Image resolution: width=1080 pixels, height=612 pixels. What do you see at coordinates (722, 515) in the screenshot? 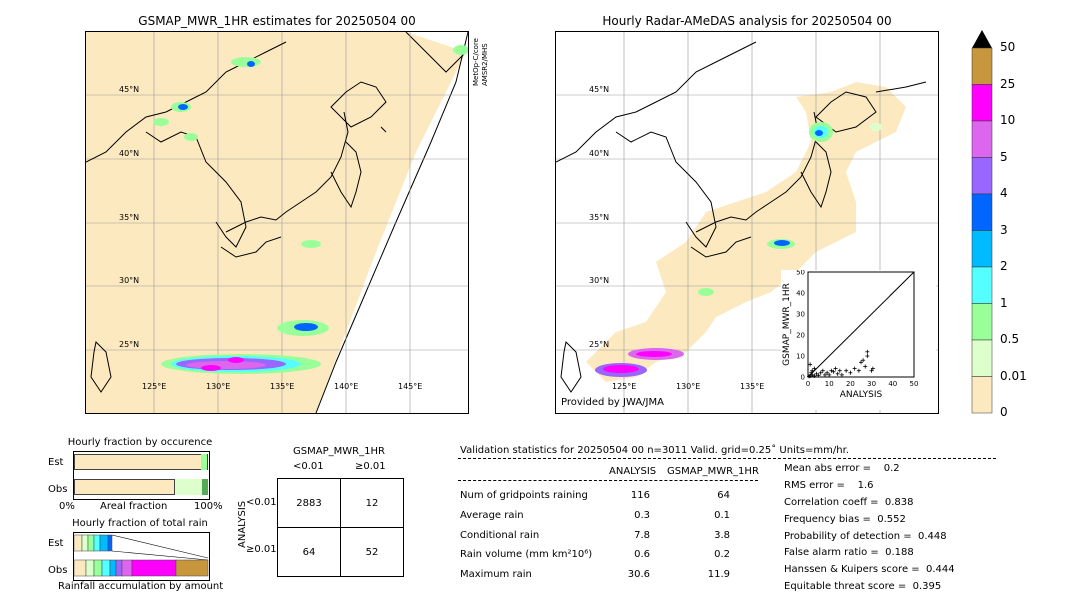
I see `stat-gsmap: 0.1` at bounding box center [722, 515].